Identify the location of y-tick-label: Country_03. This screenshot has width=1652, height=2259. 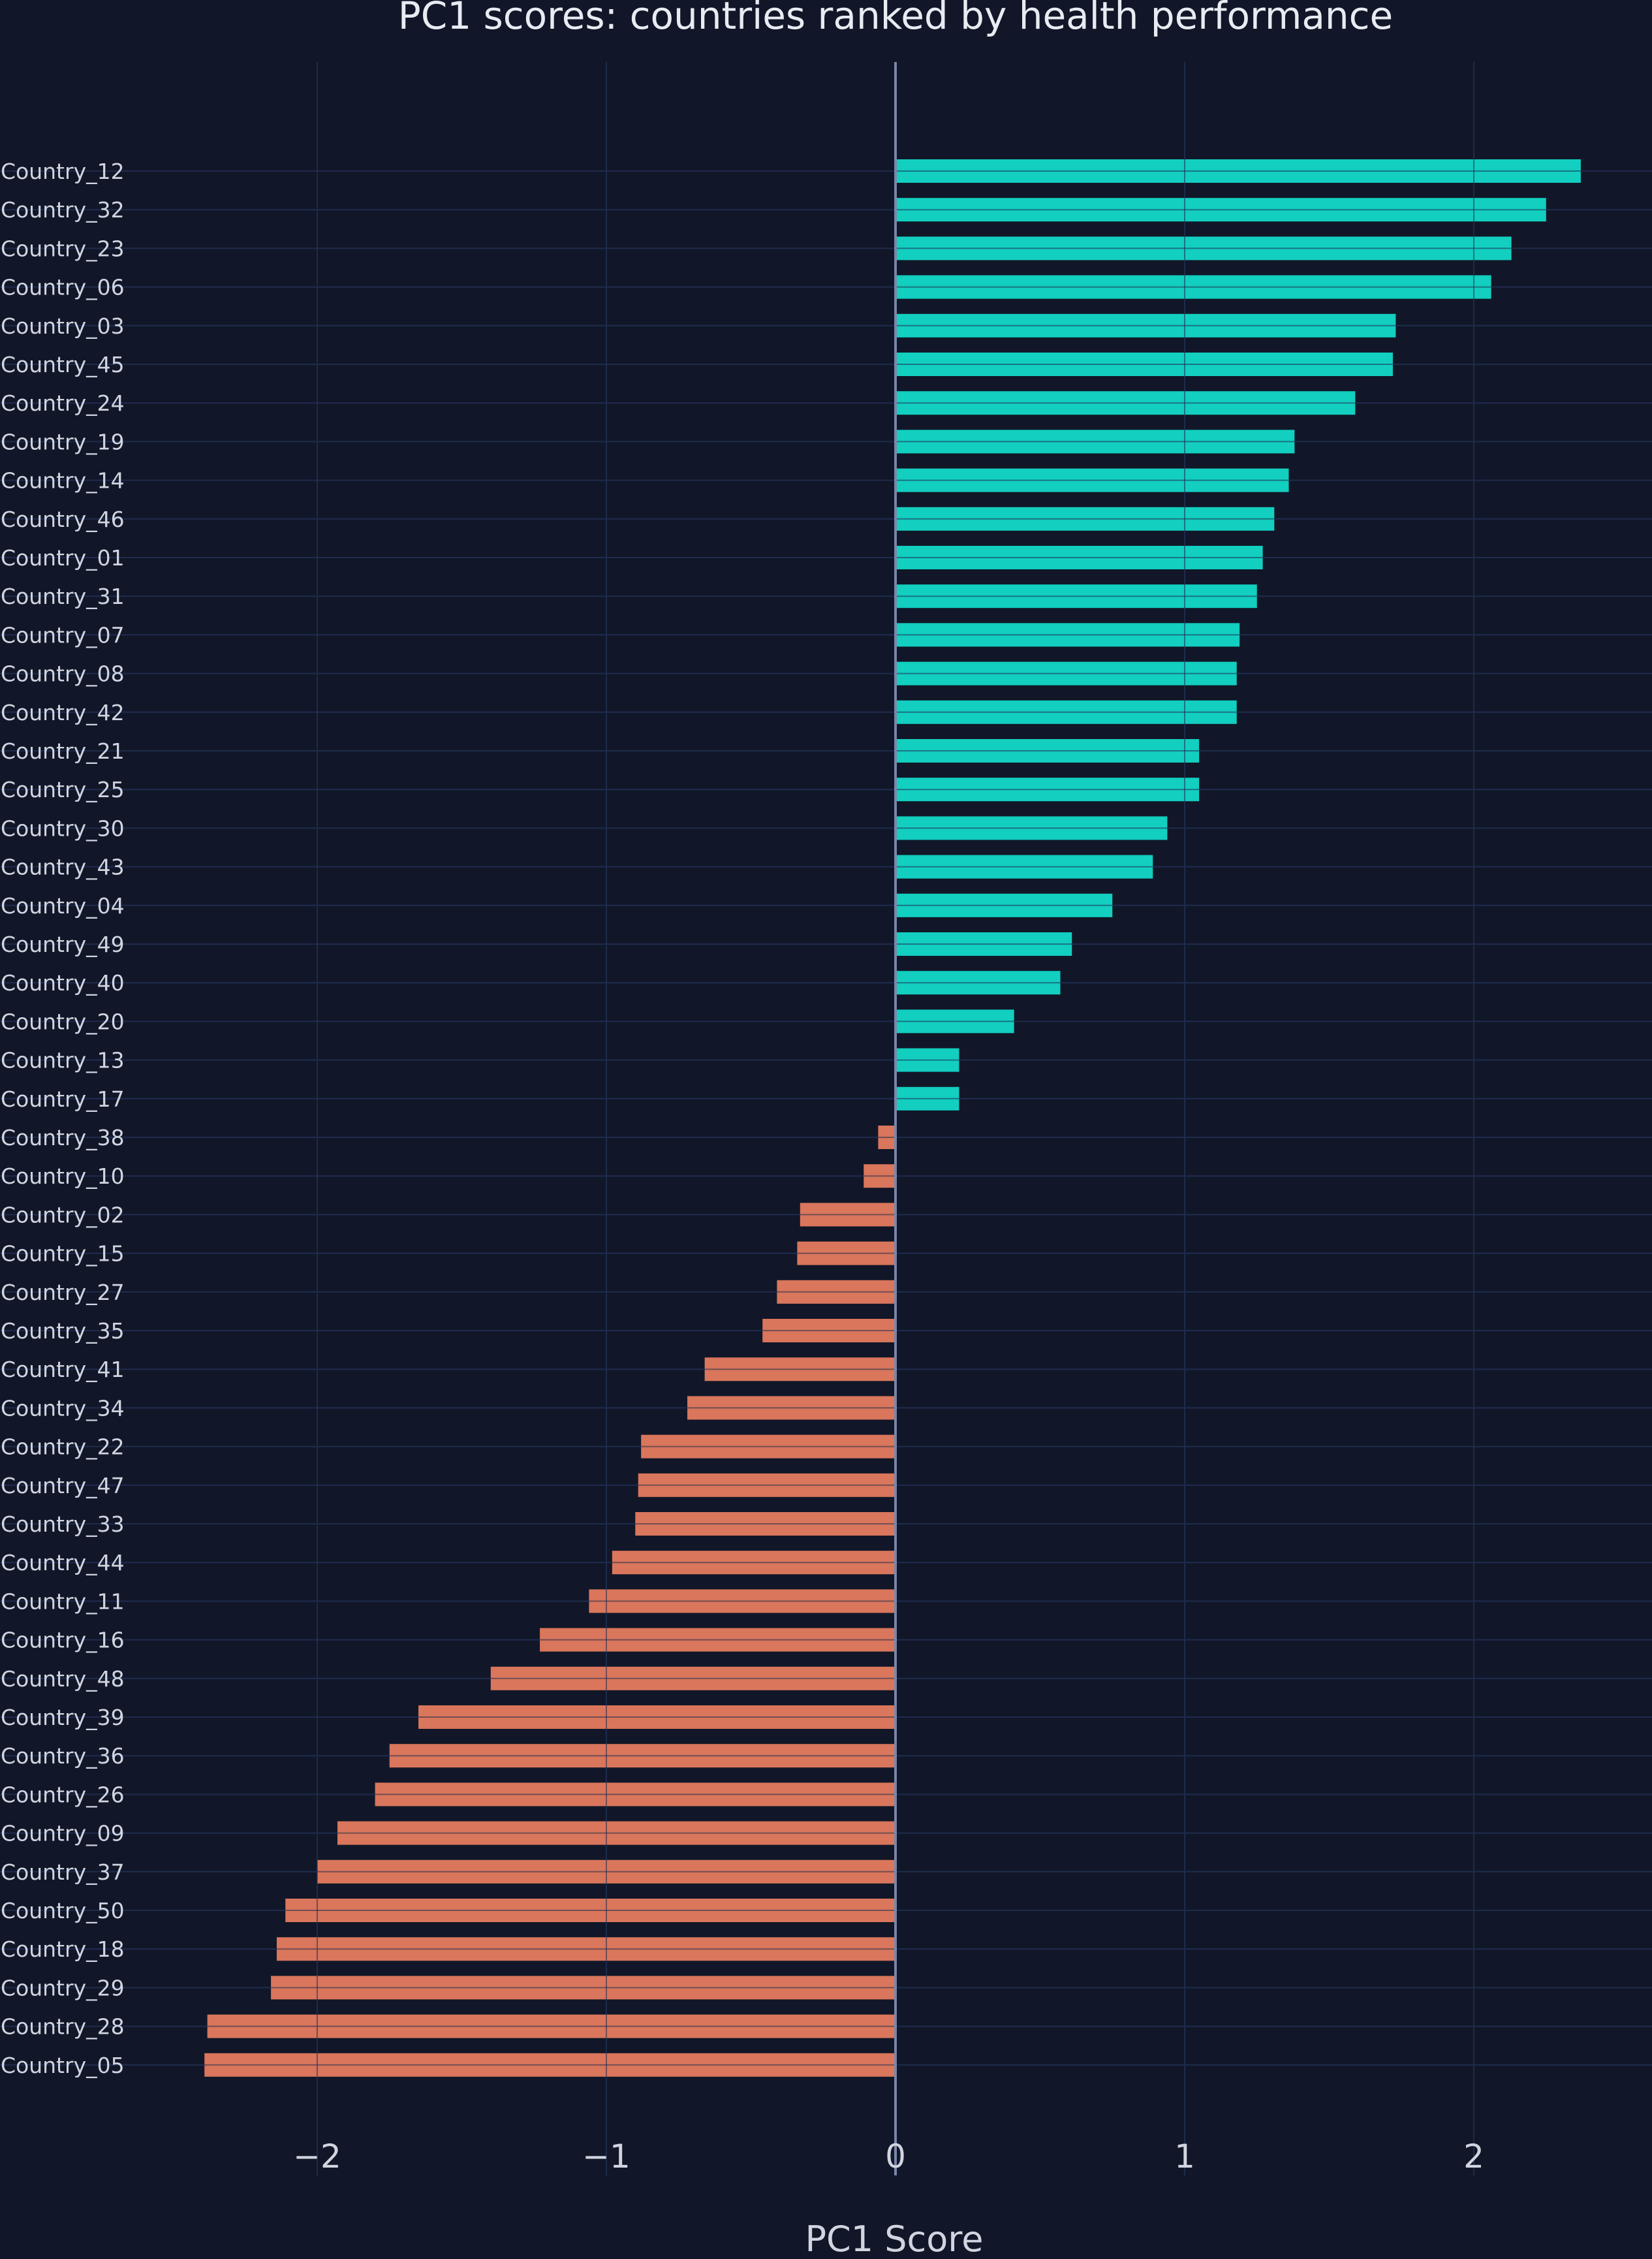
(63, 326).